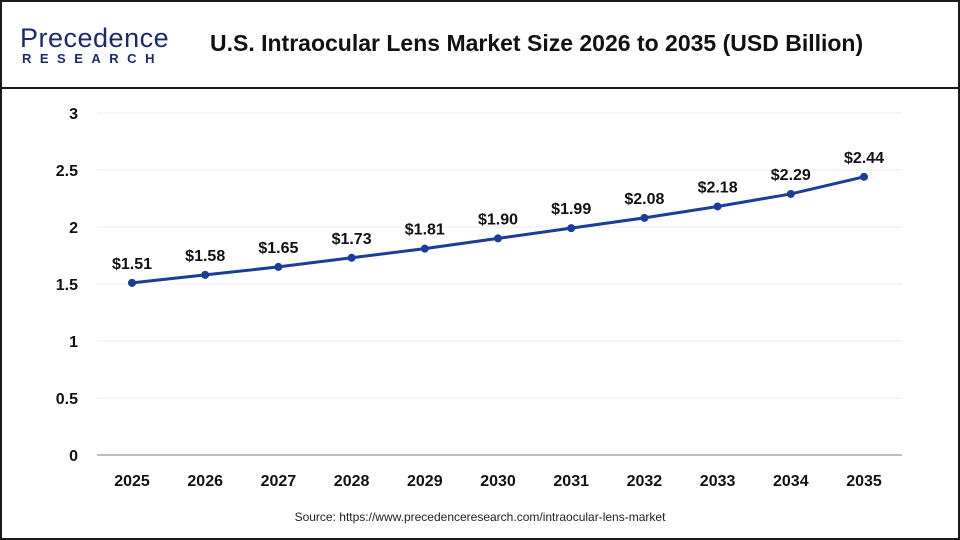 The height and width of the screenshot is (540, 960). I want to click on x-tick-label: 2026, so click(205, 481).